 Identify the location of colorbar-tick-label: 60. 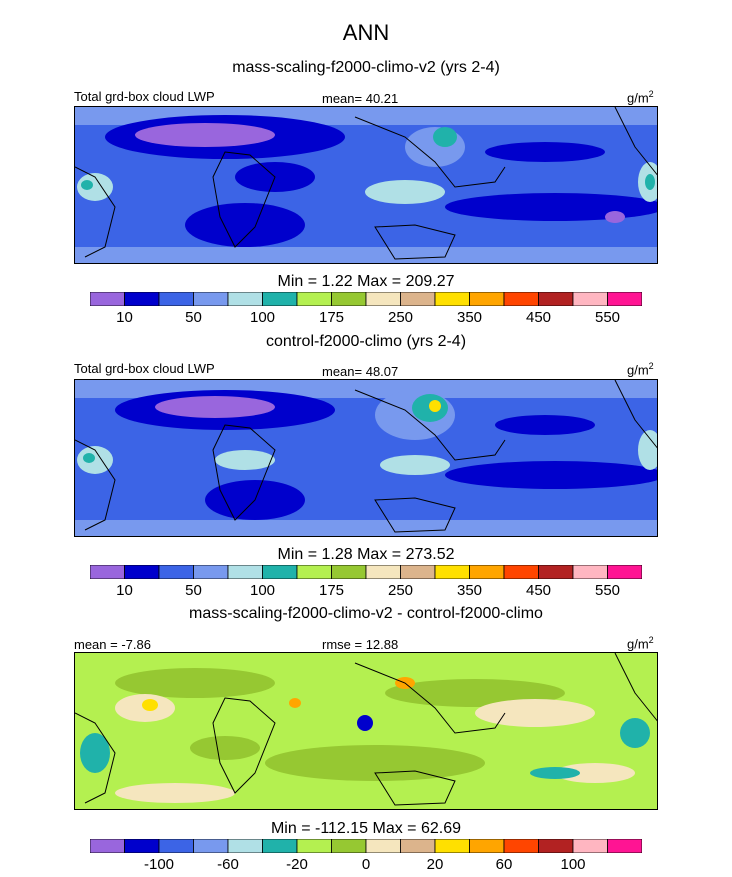
(504, 864).